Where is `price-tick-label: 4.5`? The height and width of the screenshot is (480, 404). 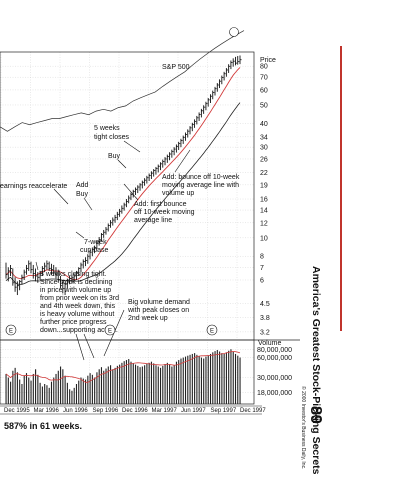
price-tick-label: 4.5 is located at coordinates (265, 304).